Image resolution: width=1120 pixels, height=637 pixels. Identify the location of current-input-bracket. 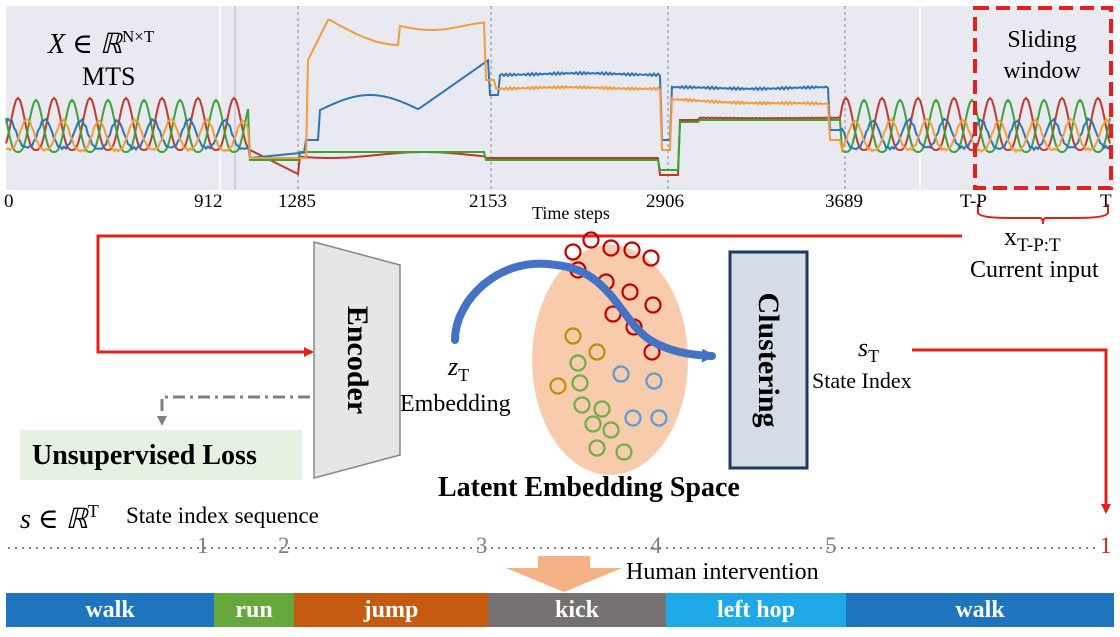
(1043, 214).